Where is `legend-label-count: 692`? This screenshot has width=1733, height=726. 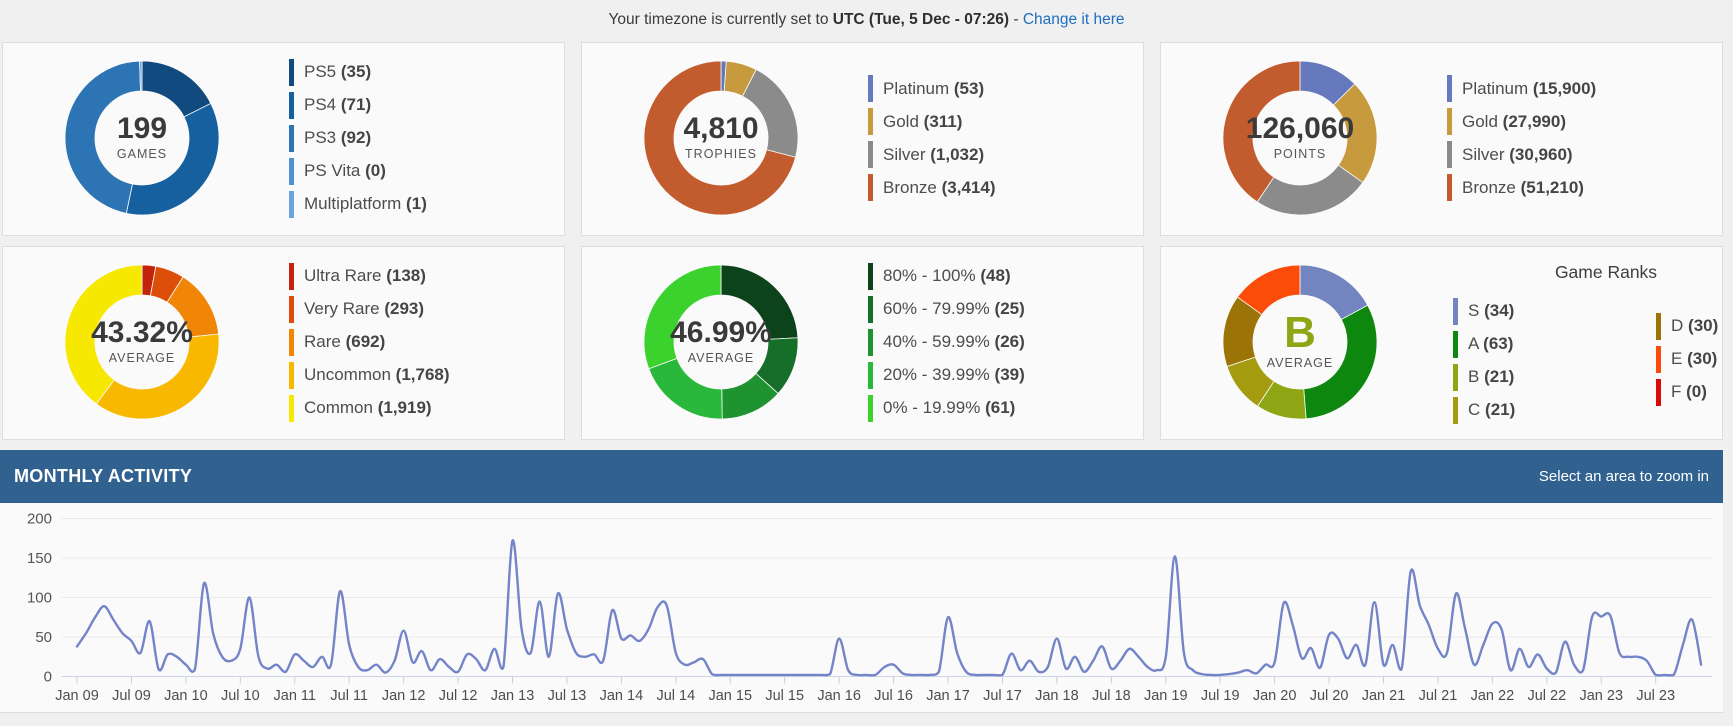
legend-label-count: 692 is located at coordinates (365, 341).